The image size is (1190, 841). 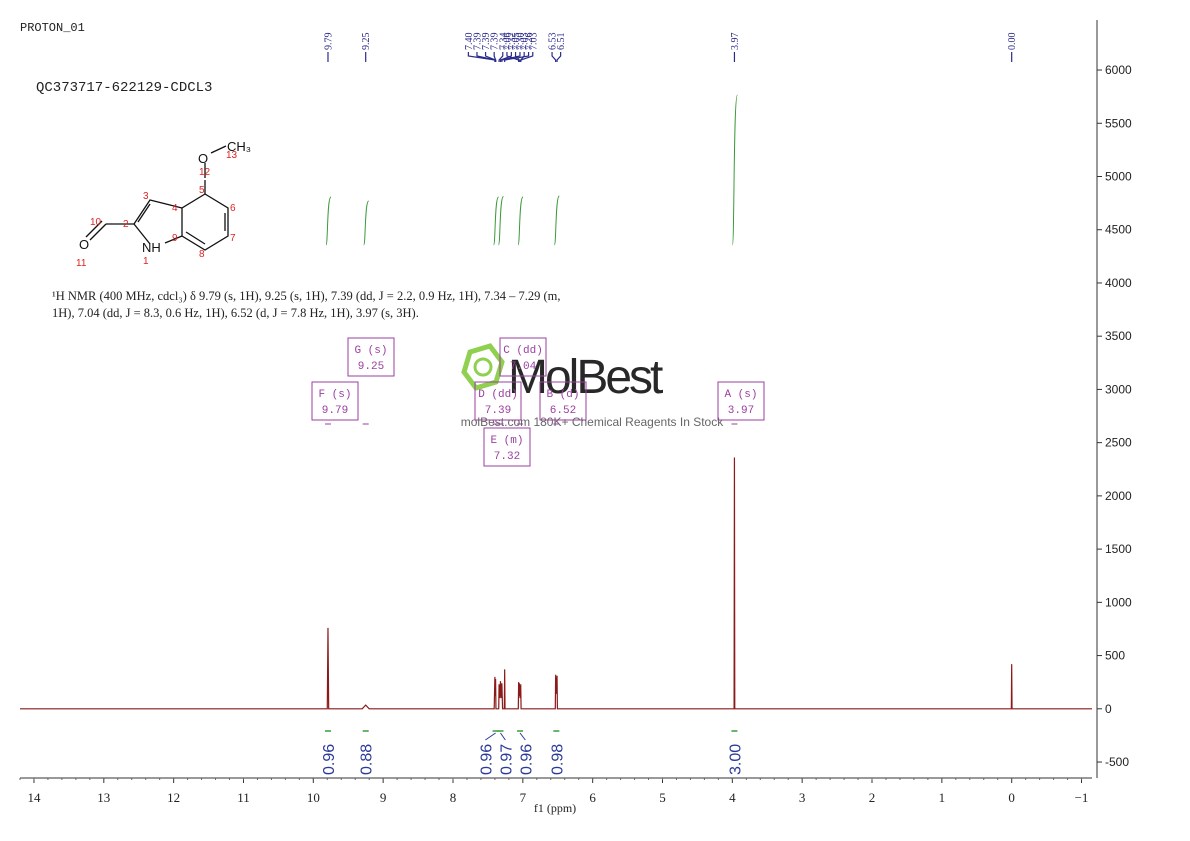 I want to click on x-tick-label: 9, so click(x=383, y=797).